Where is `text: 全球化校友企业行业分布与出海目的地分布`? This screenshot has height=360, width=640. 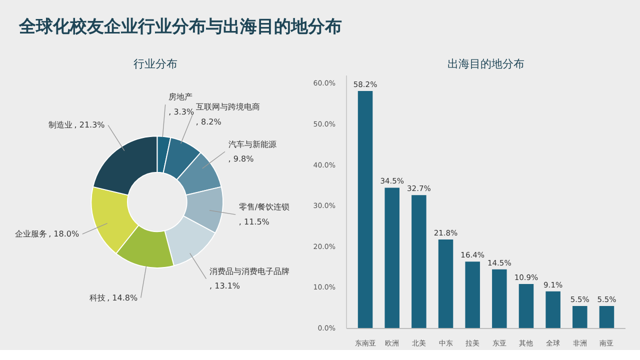 text: 全球化校友企业行业分布与出海目的地分布 is located at coordinates (180, 27).